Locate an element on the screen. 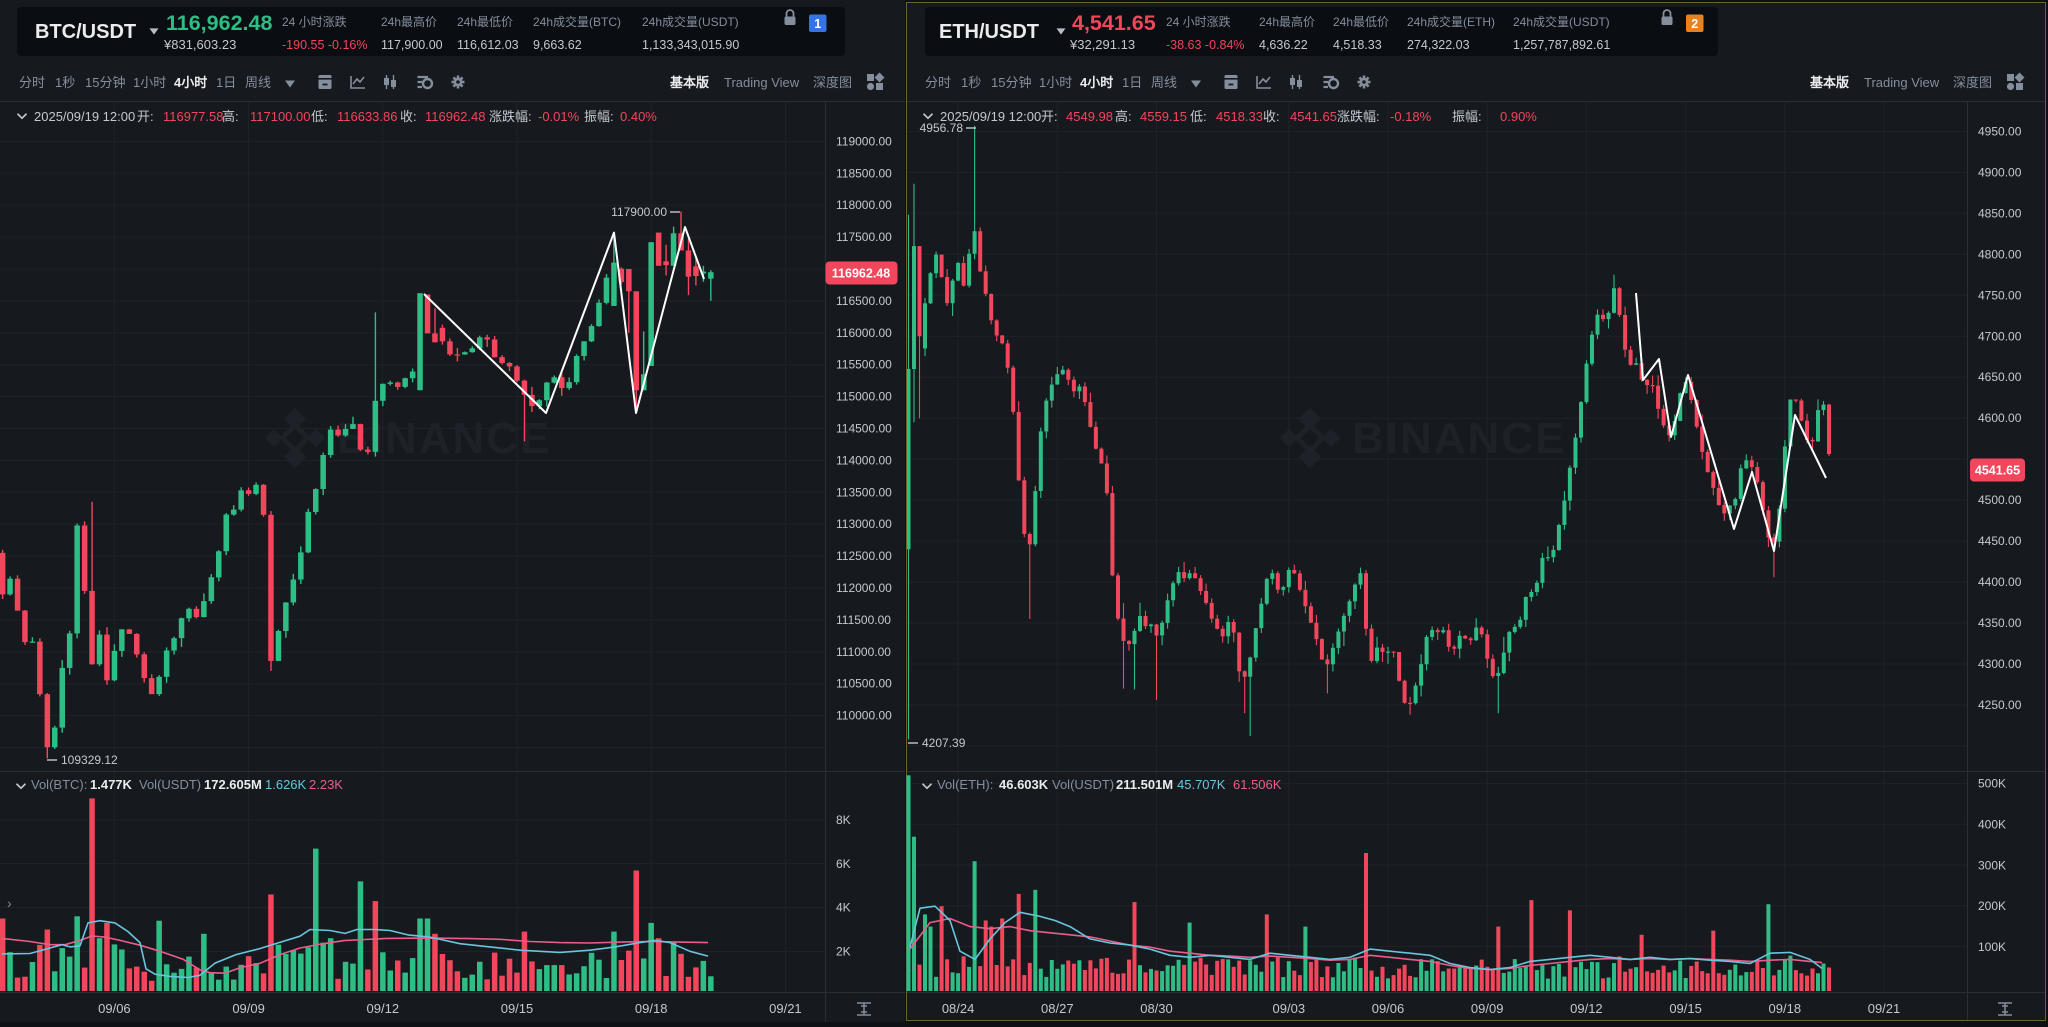  svg-text: 117,900.00 is located at coordinates (412, 45).